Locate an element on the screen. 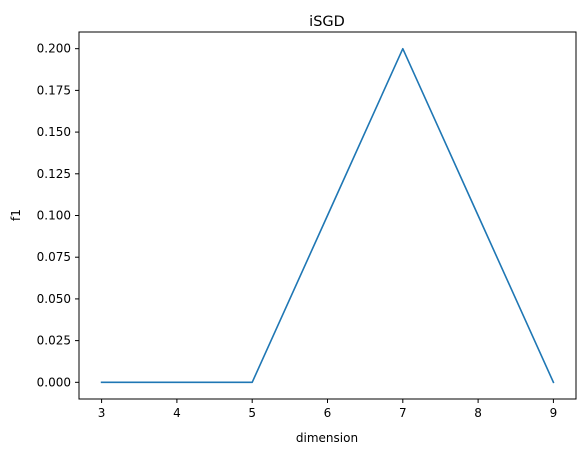 Image resolution: width=584 pixels, height=455 pixels. y-axis-label: f1 is located at coordinates (16, 215).